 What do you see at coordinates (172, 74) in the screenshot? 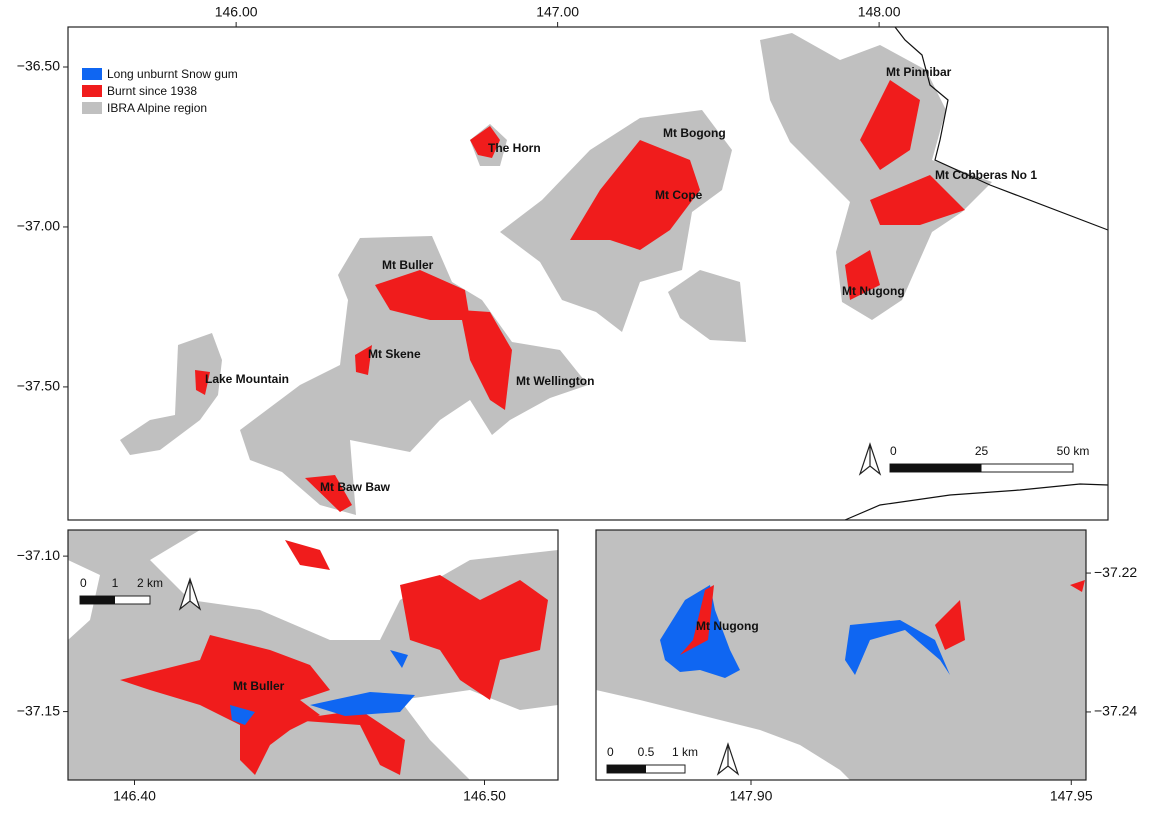
I see `legend-label: Long unburnt Snow gum` at bounding box center [172, 74].